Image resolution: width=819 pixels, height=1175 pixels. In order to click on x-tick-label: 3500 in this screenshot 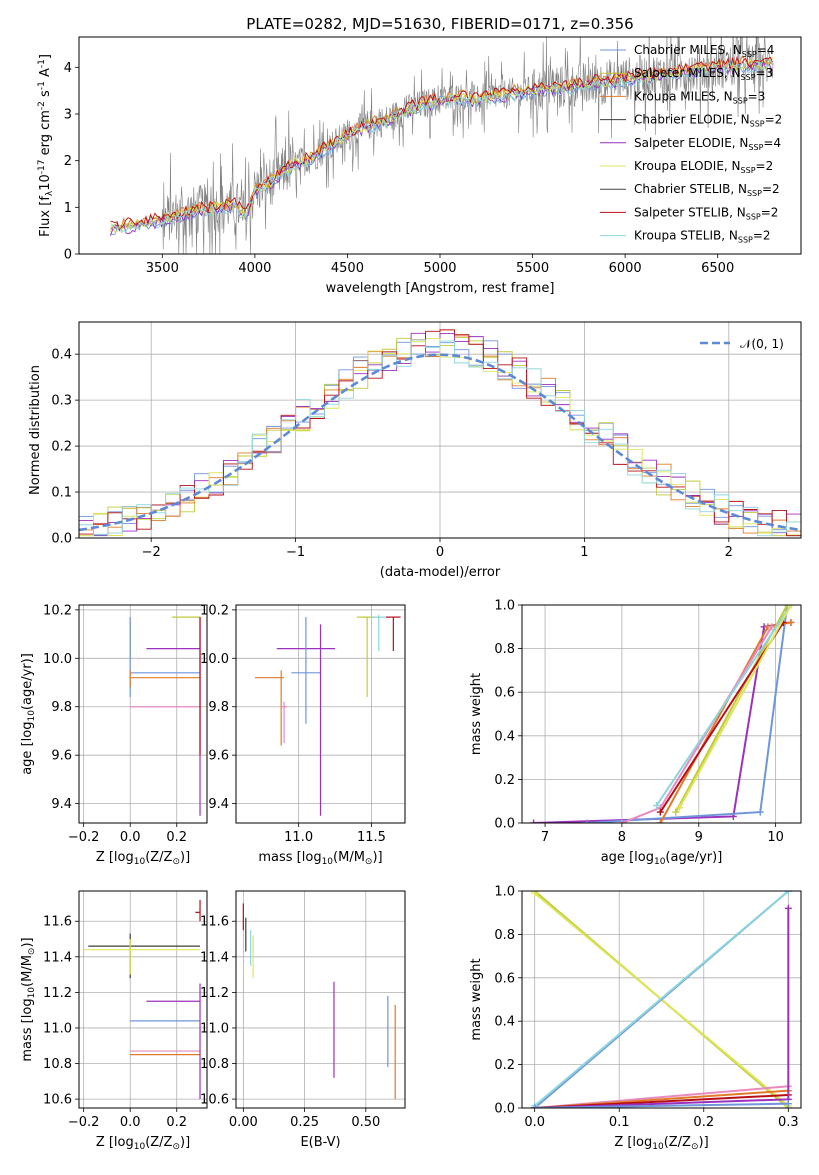, I will do `click(162, 268)`.